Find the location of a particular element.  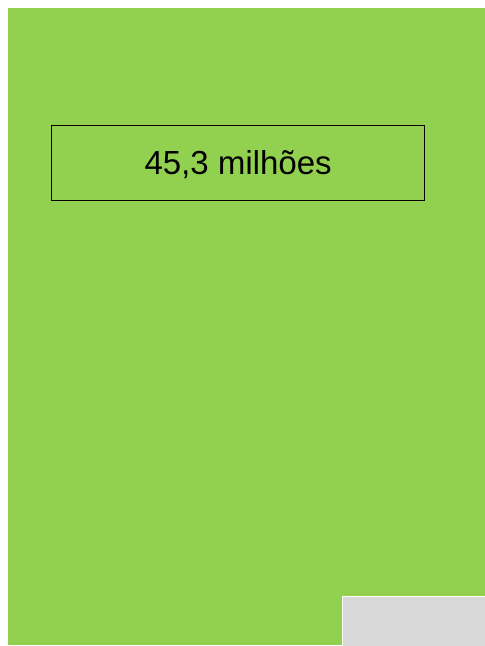

value-box: 45,3 milhões is located at coordinates (238, 163).